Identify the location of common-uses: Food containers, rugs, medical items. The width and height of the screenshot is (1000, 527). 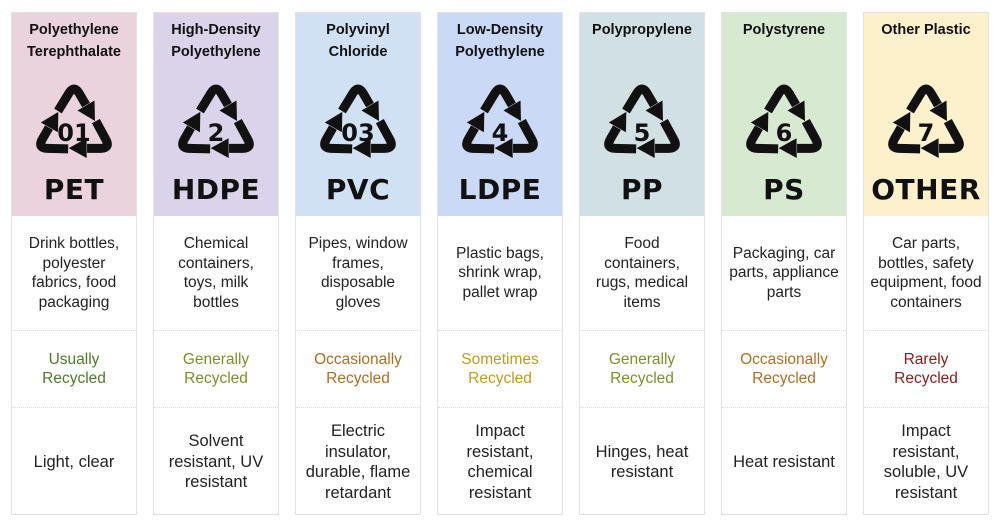
(642, 273).